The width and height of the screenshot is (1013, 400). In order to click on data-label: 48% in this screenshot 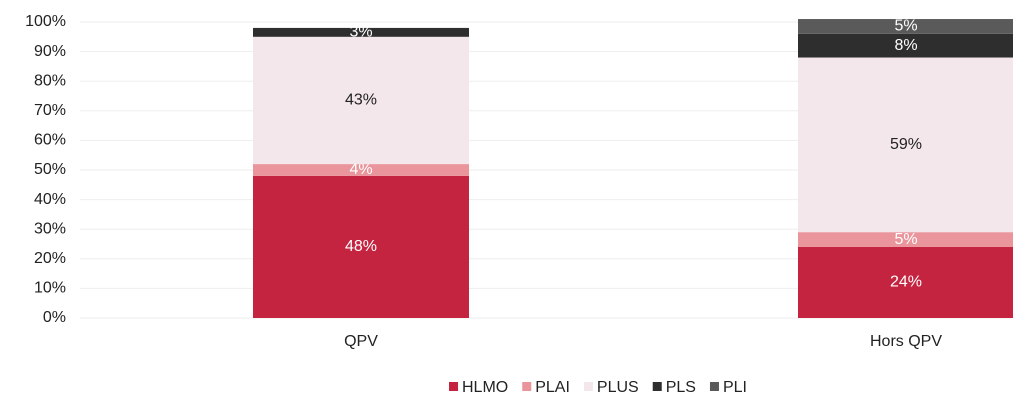, I will do `click(361, 246)`.